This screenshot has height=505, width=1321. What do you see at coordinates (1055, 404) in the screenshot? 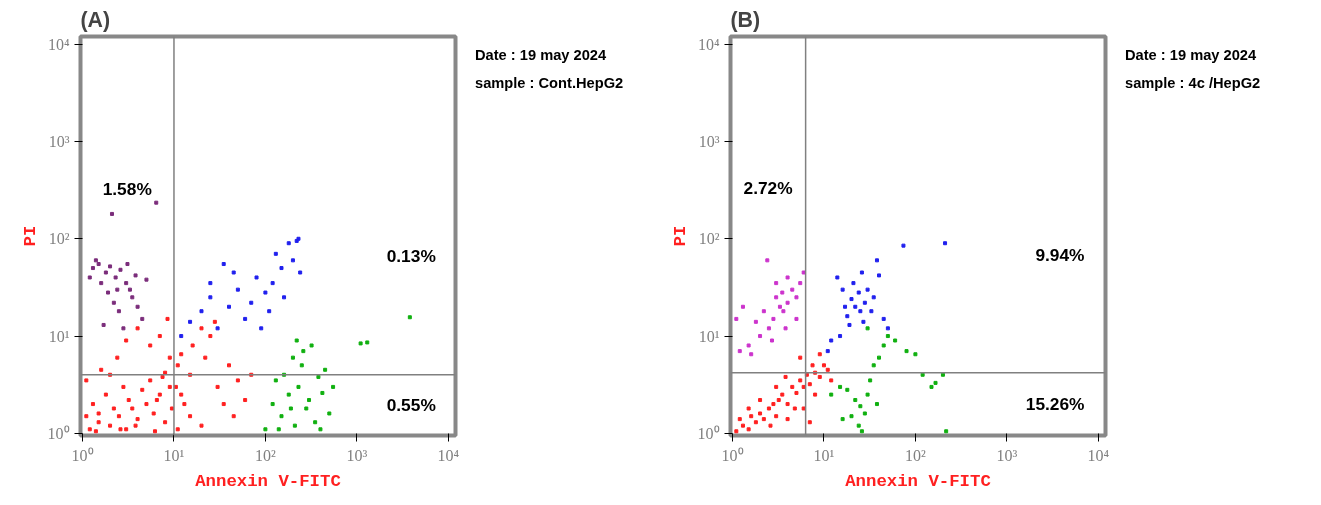
I see `annotation: 15.26%` at bounding box center [1055, 404].